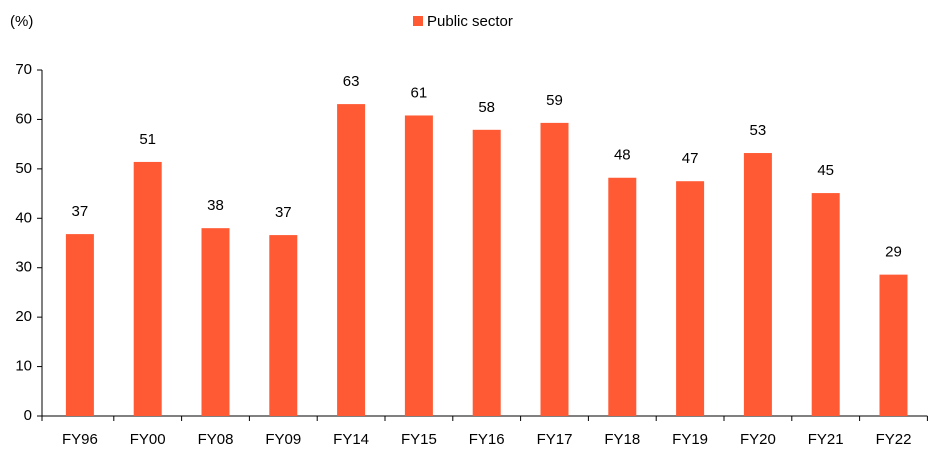 The height and width of the screenshot is (450, 928). Describe the element at coordinates (825, 170) in the screenshot. I see `data-label: 45` at that location.